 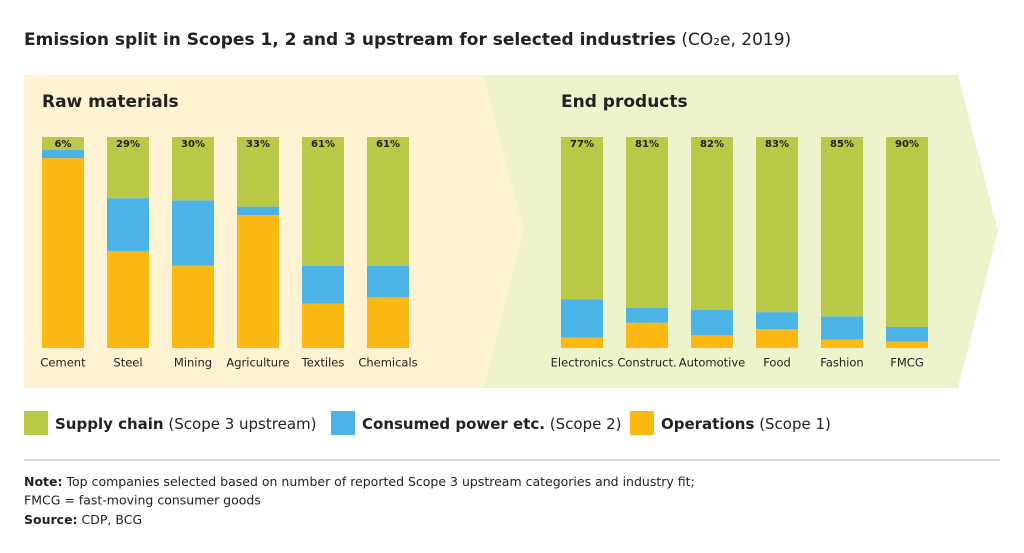 What do you see at coordinates (63, 363) in the screenshot?
I see `x-tick-label: Cement` at bounding box center [63, 363].